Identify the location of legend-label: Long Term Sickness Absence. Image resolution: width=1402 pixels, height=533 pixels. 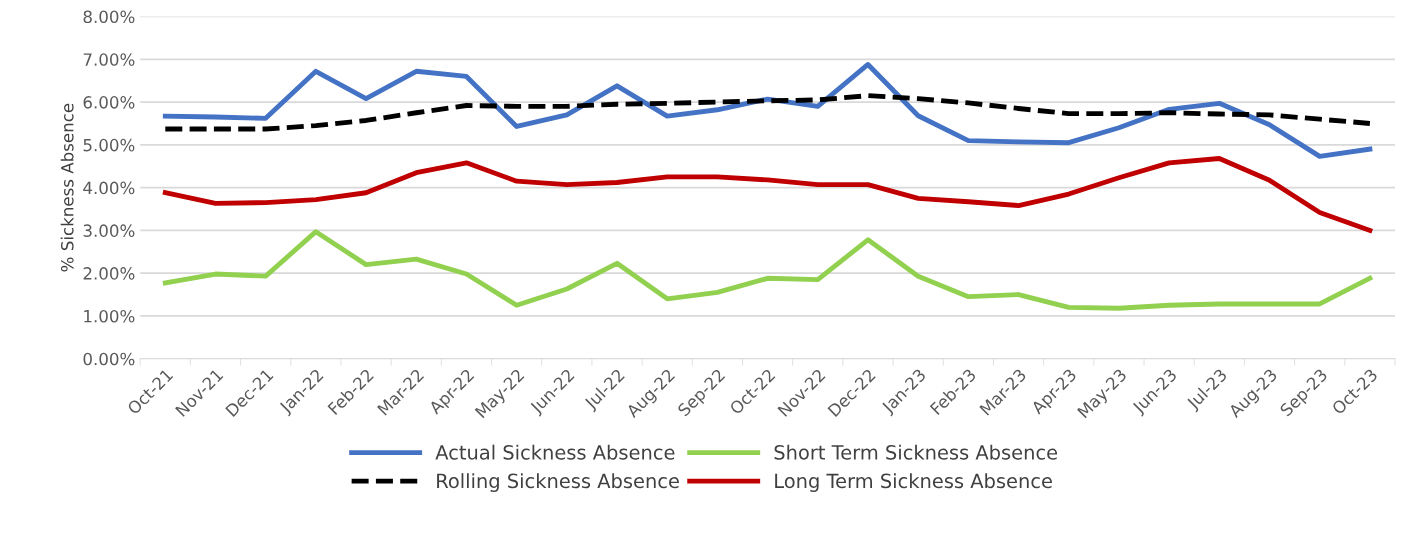
(913, 483).